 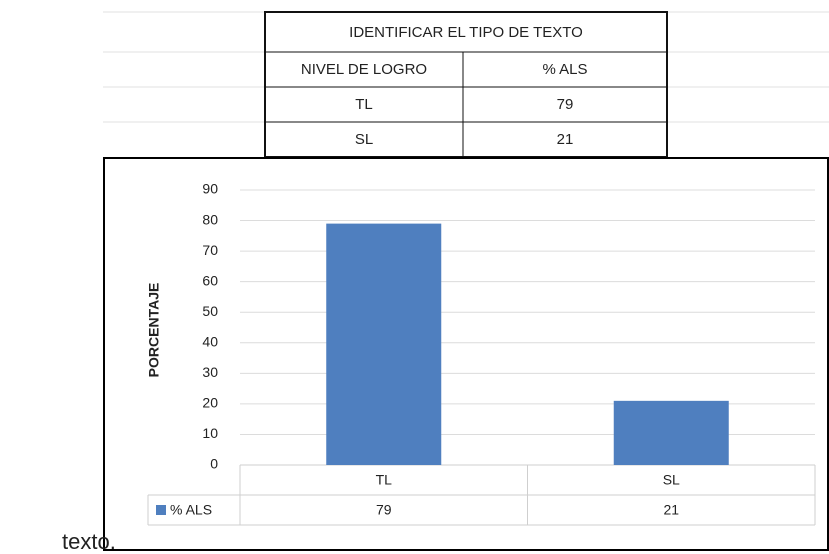 I want to click on y-tick-label: 90, so click(x=210, y=189).